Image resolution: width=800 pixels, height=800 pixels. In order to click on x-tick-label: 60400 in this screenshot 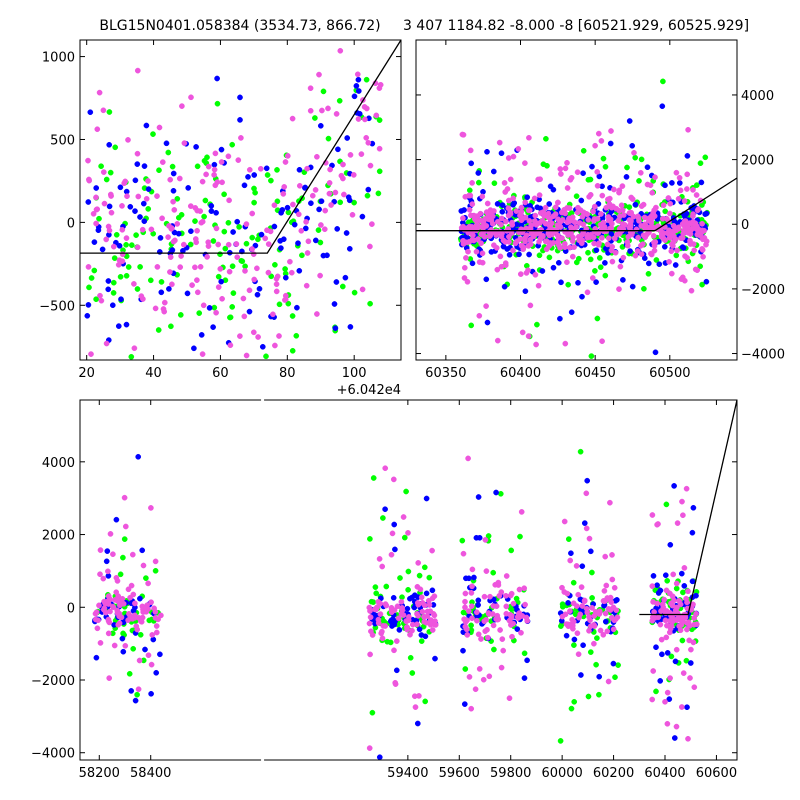, I will do `click(664, 773)`.